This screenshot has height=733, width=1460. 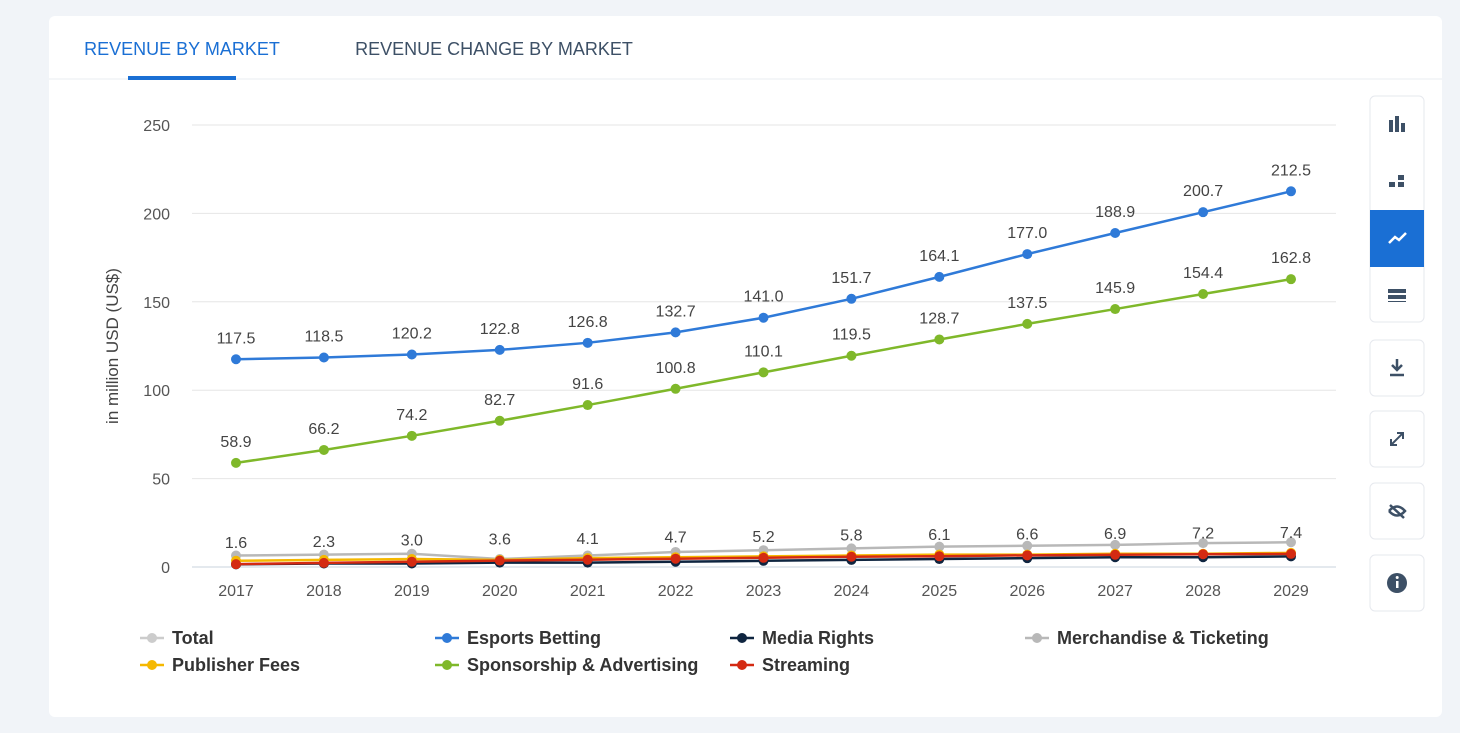 I want to click on data-label: 4.7, so click(x=675, y=538).